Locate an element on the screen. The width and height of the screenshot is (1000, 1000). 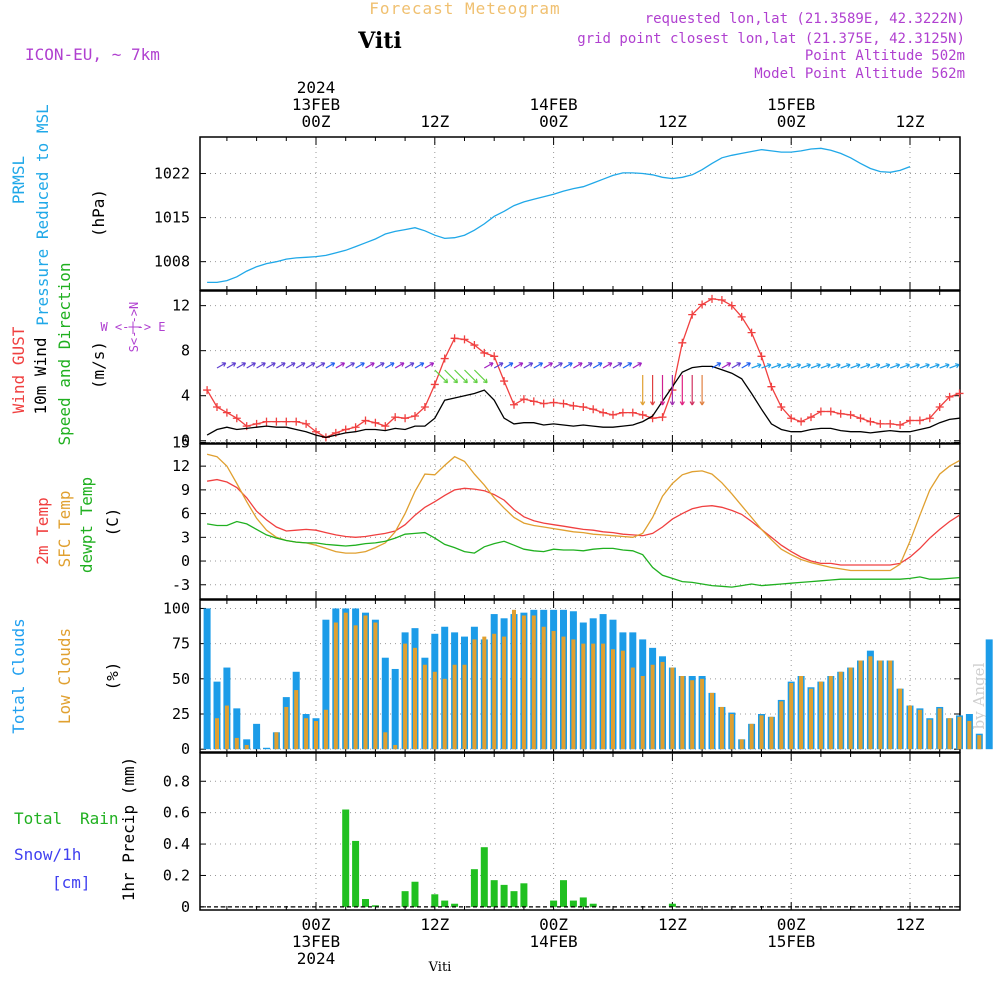
top-time-label: 00Z is located at coordinates (553, 121).